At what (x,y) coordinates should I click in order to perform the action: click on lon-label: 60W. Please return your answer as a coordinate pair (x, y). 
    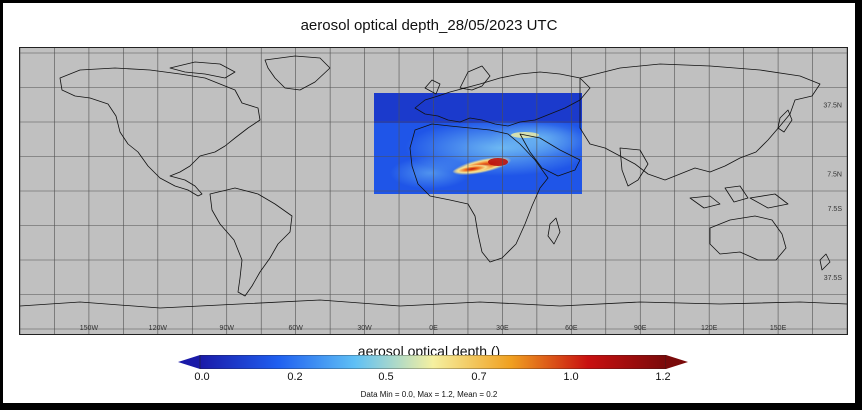
    Looking at the image, I should click on (295, 328).